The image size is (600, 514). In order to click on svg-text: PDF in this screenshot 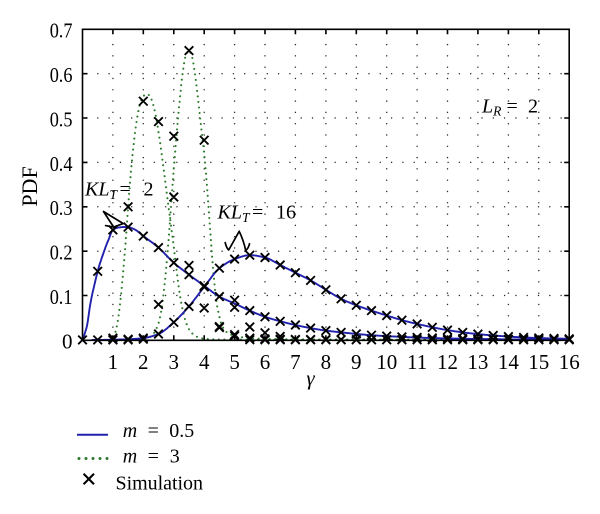, I will do `click(29, 186)`.